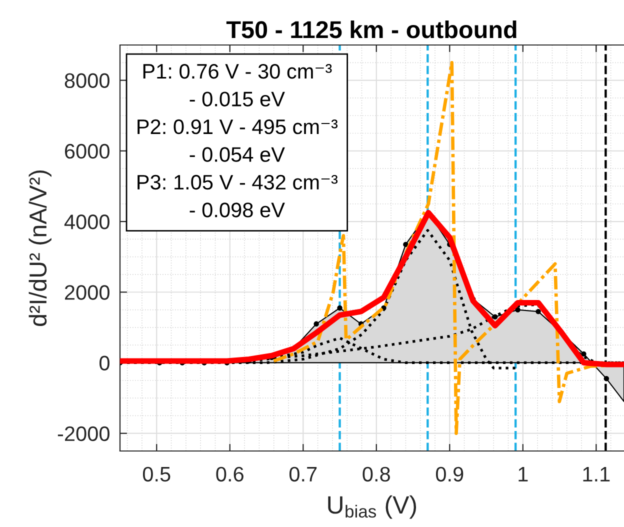 The image size is (624, 527). I want to click on x-tick-label: 0.8, so click(376, 474).